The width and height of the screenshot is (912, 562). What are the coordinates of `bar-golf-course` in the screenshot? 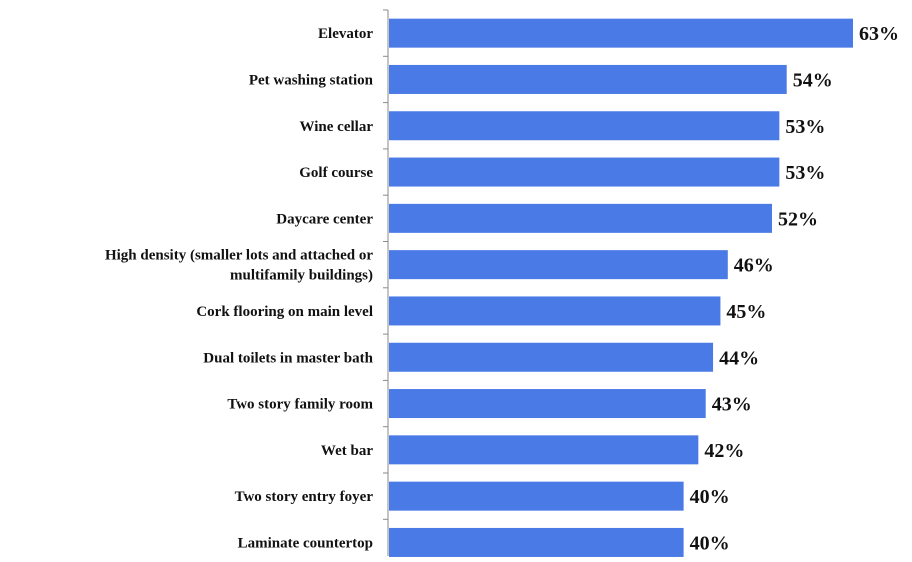 It's located at (584, 172).